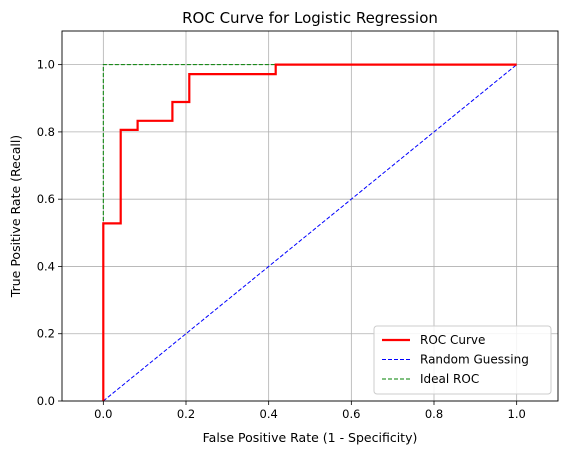 Image resolution: width=567 pixels, height=455 pixels. What do you see at coordinates (46, 199) in the screenshot?
I see `y-tick-label: 0.6` at bounding box center [46, 199].